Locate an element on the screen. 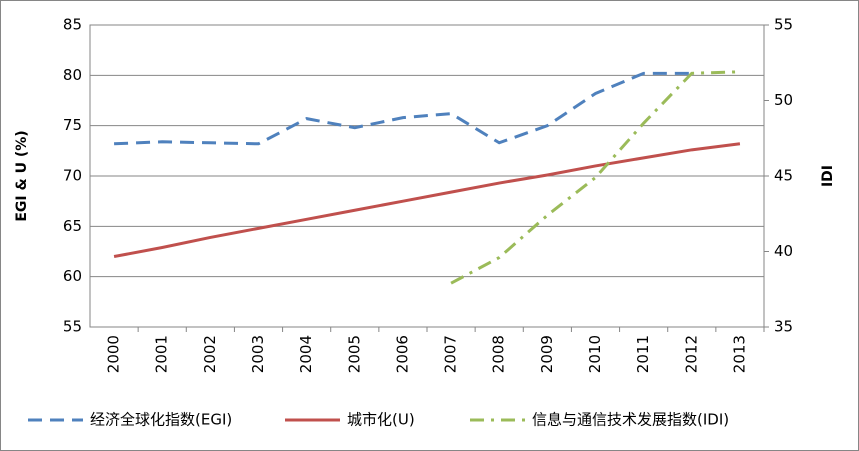  y-tick-label: 65 is located at coordinates (72, 226).